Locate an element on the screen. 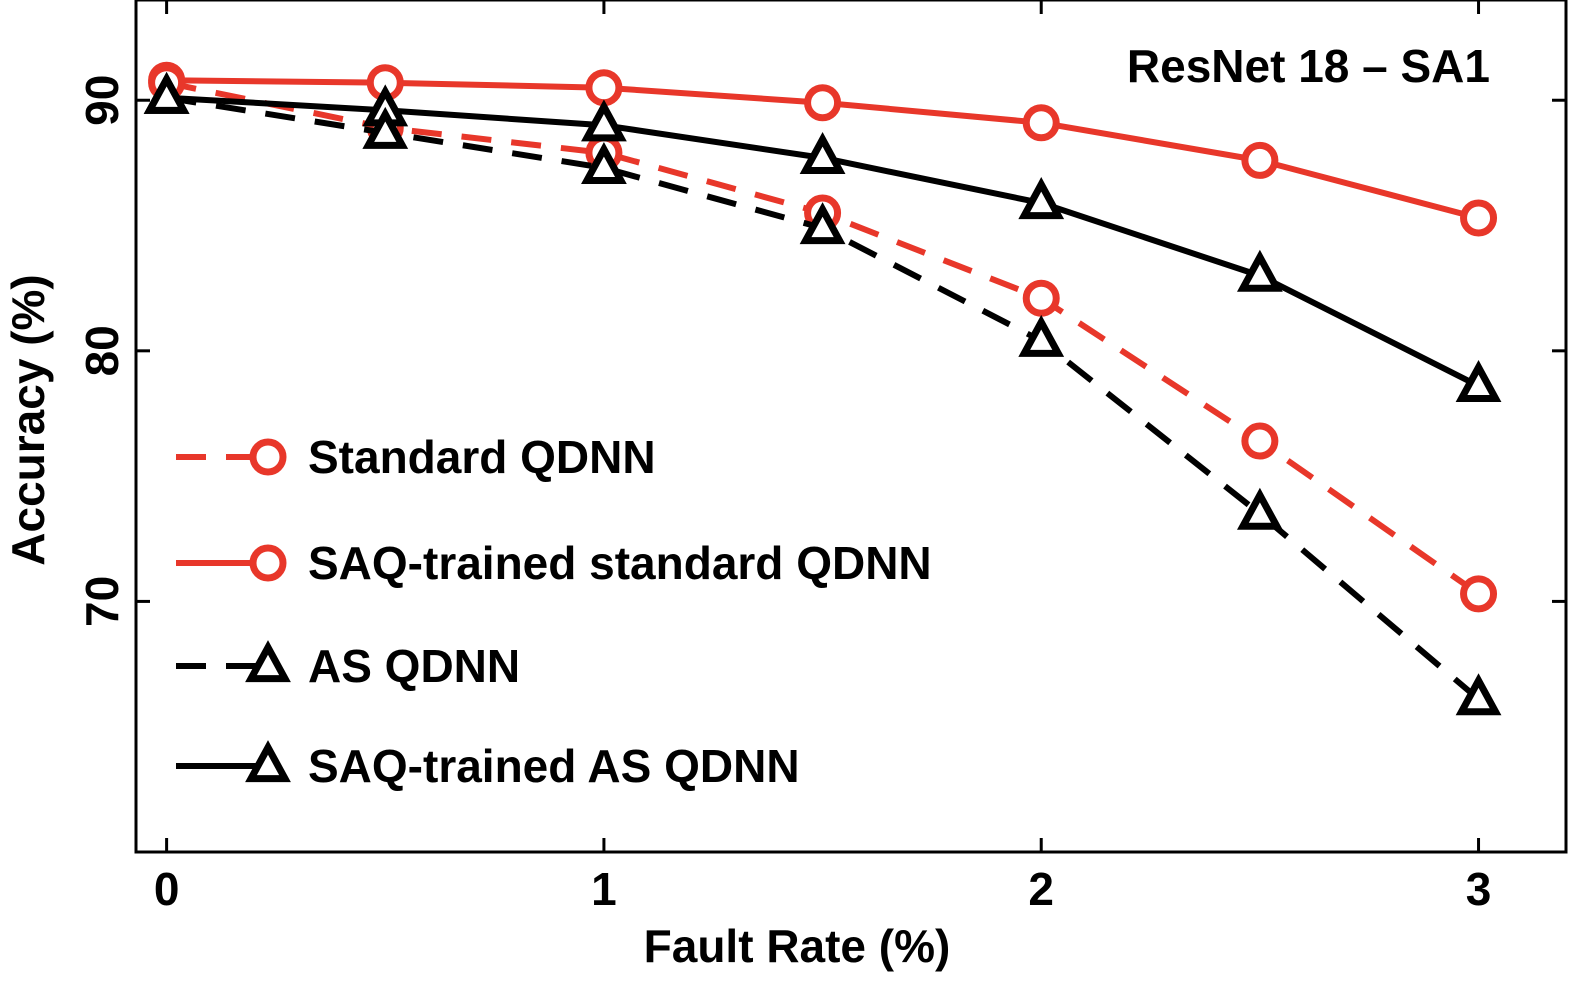 This screenshot has width=1586, height=991. legend-label: Standard QDNN is located at coordinates (482, 457).